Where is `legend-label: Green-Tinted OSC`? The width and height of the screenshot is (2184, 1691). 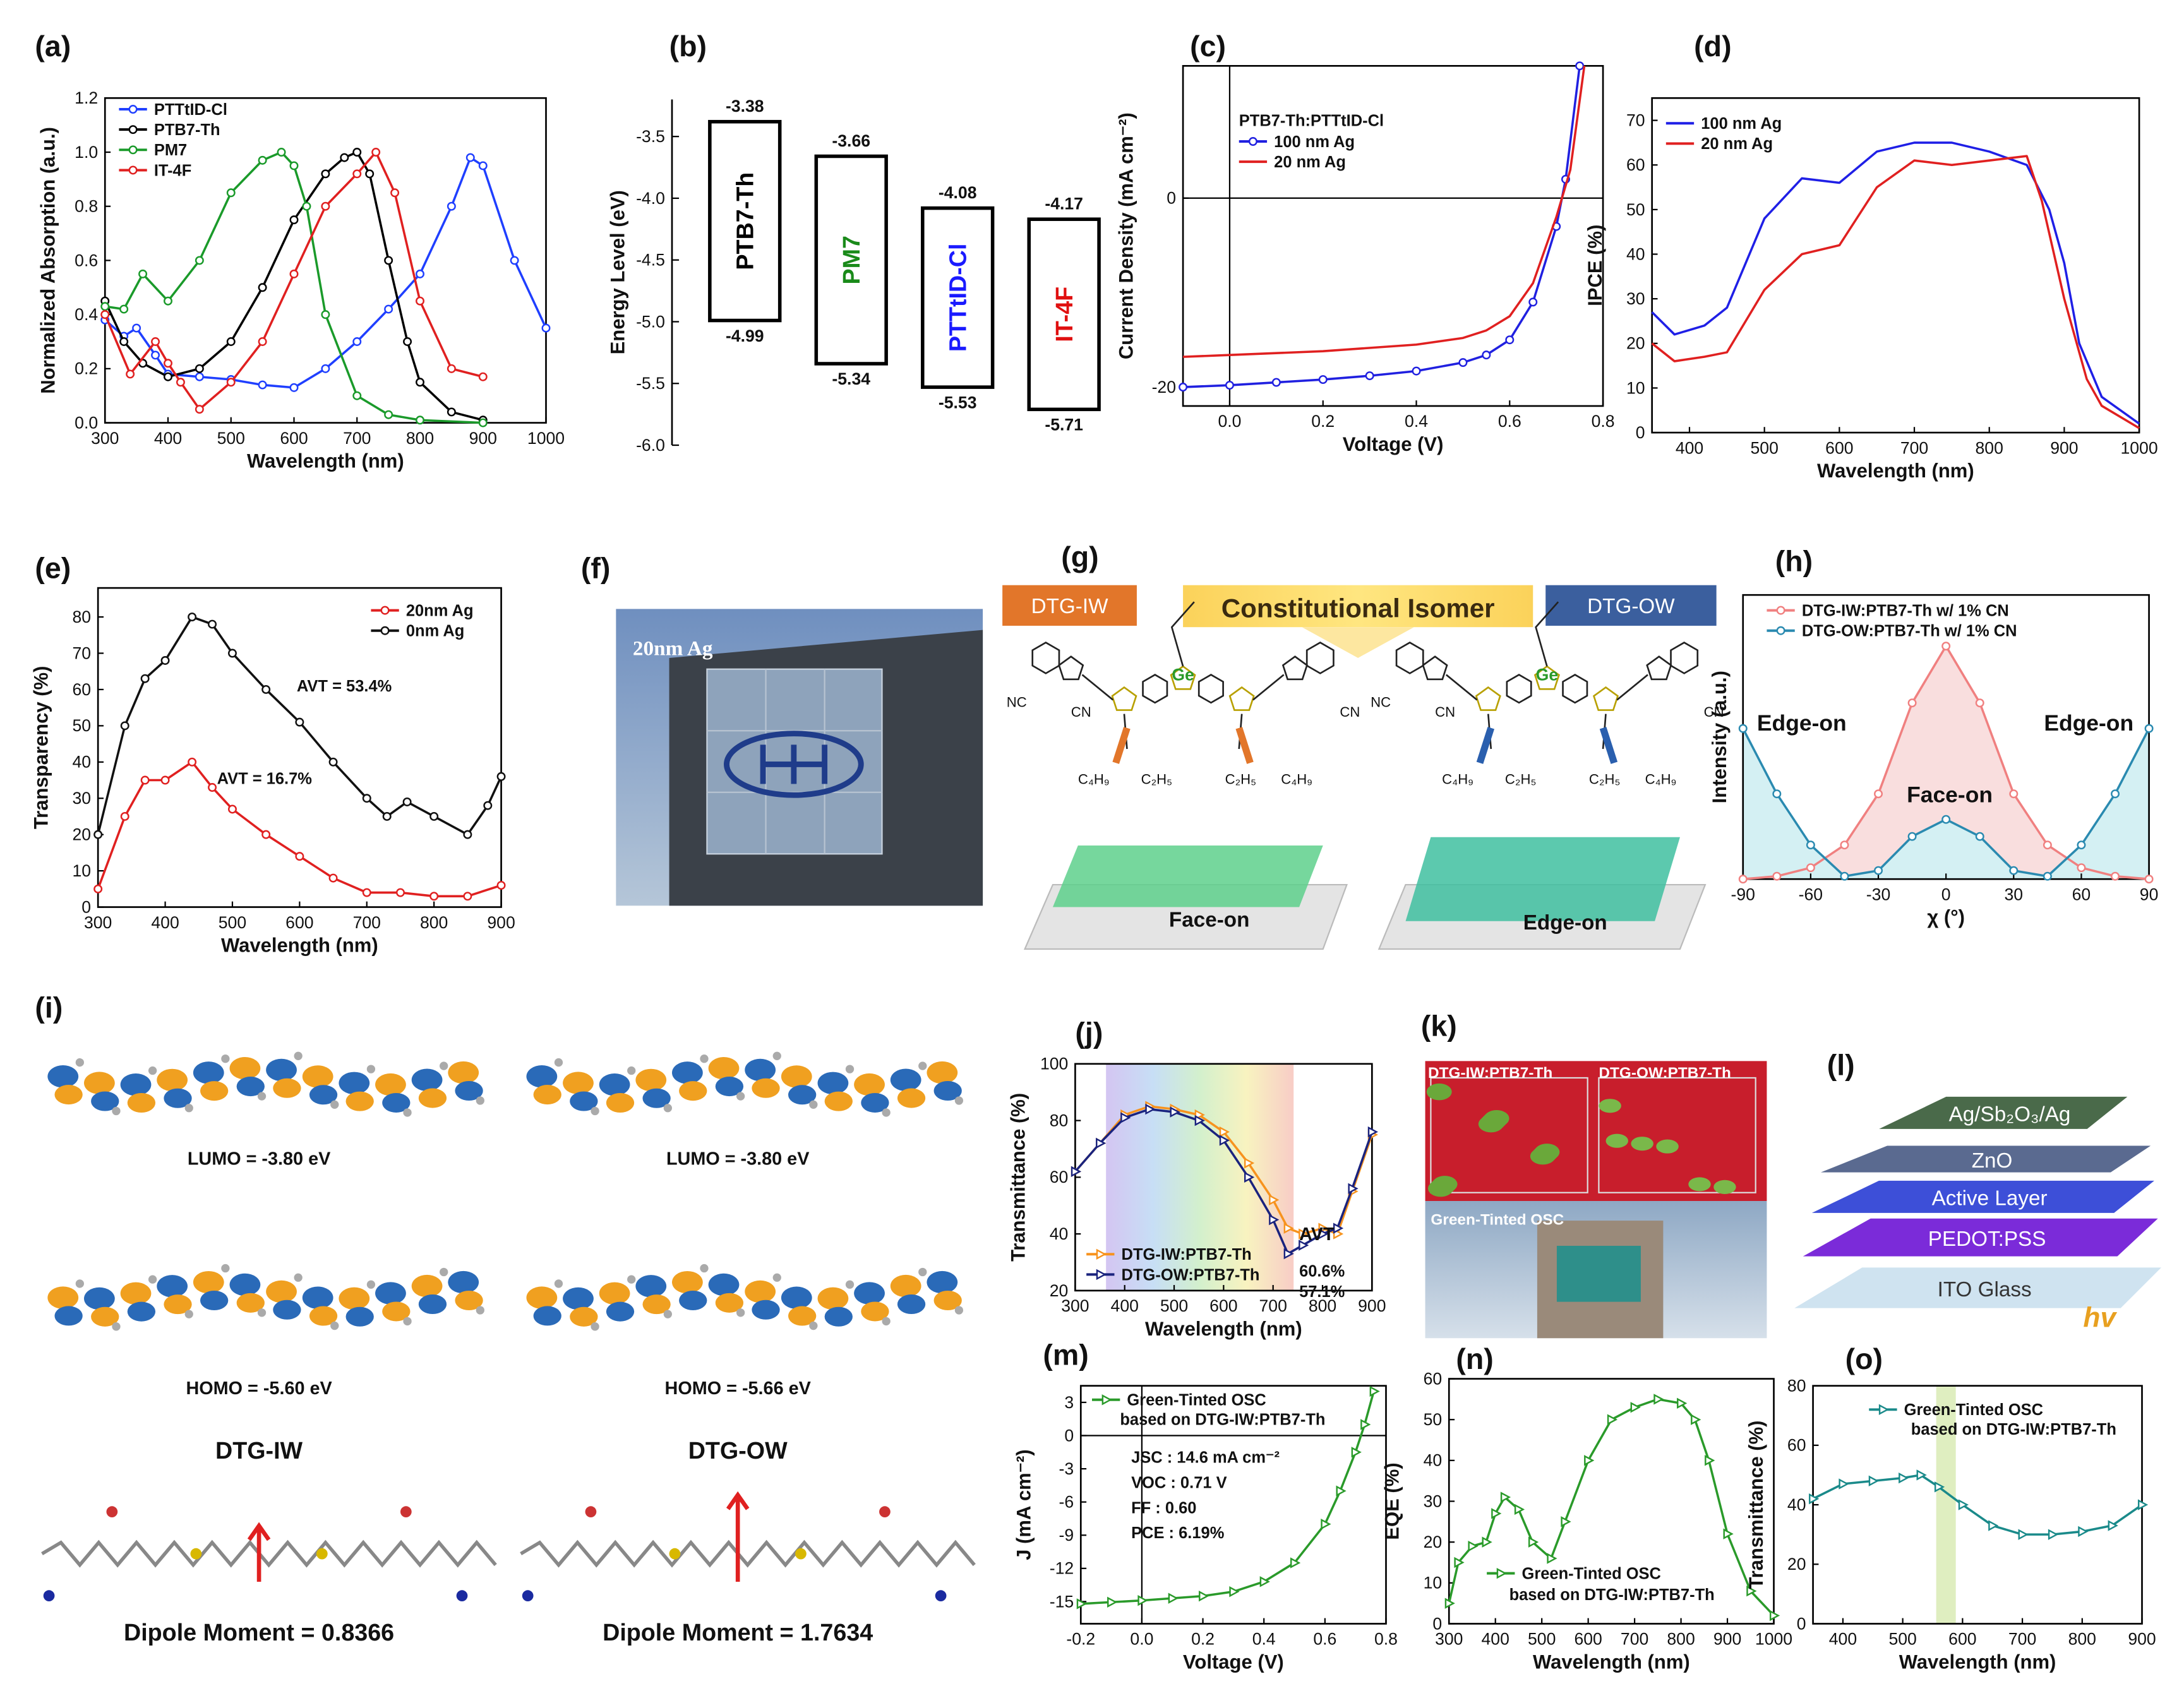 legend-label: Green-Tinted OSC is located at coordinates (1591, 1574).